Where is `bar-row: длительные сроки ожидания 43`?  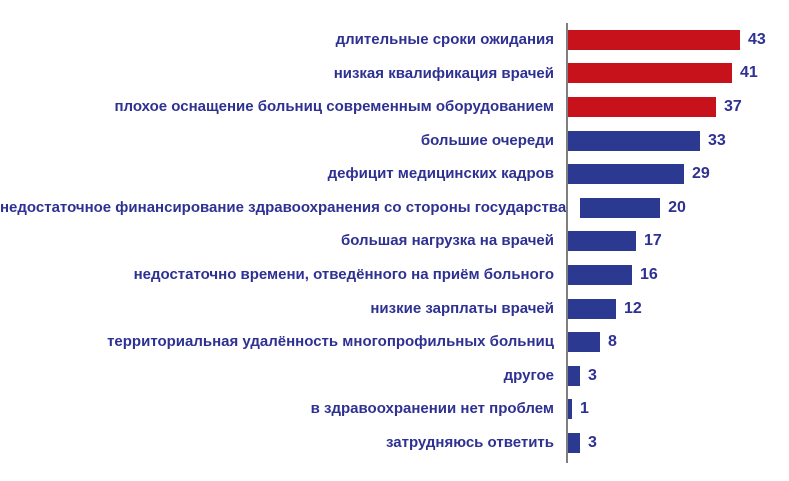 bar-row: длительные сроки ожидания 43 is located at coordinates (394, 40).